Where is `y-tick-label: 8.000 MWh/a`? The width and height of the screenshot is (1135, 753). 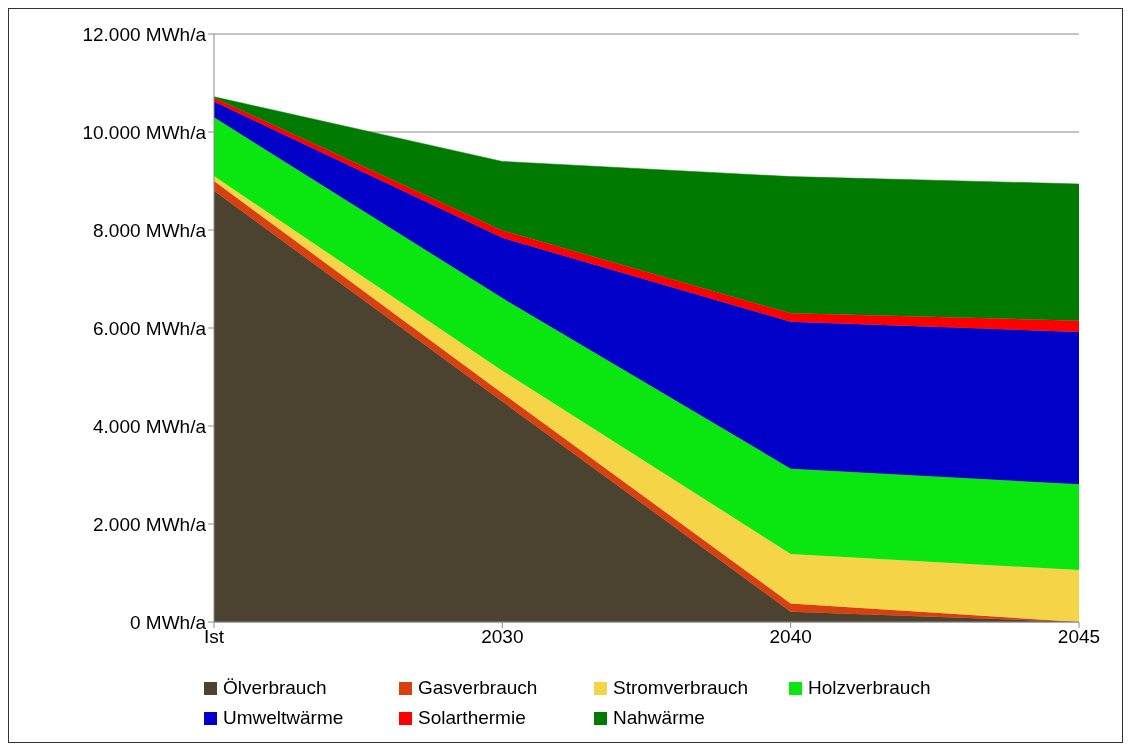
y-tick-label: 8.000 MWh/a is located at coordinates (150, 230).